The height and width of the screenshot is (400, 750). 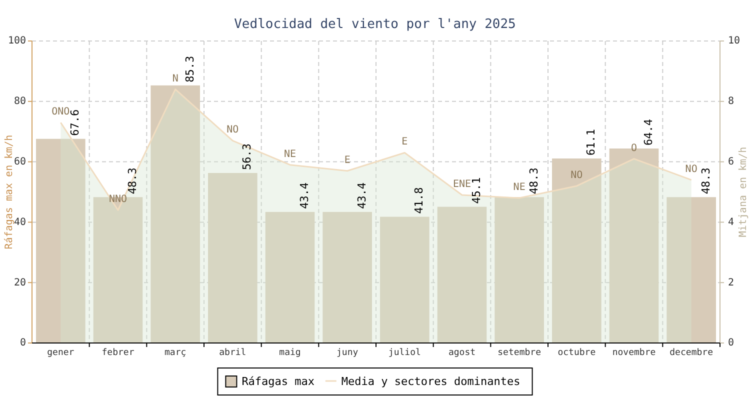 What do you see at coordinates (118, 200) in the screenshot?
I see `data-label: NNO` at bounding box center [118, 200].